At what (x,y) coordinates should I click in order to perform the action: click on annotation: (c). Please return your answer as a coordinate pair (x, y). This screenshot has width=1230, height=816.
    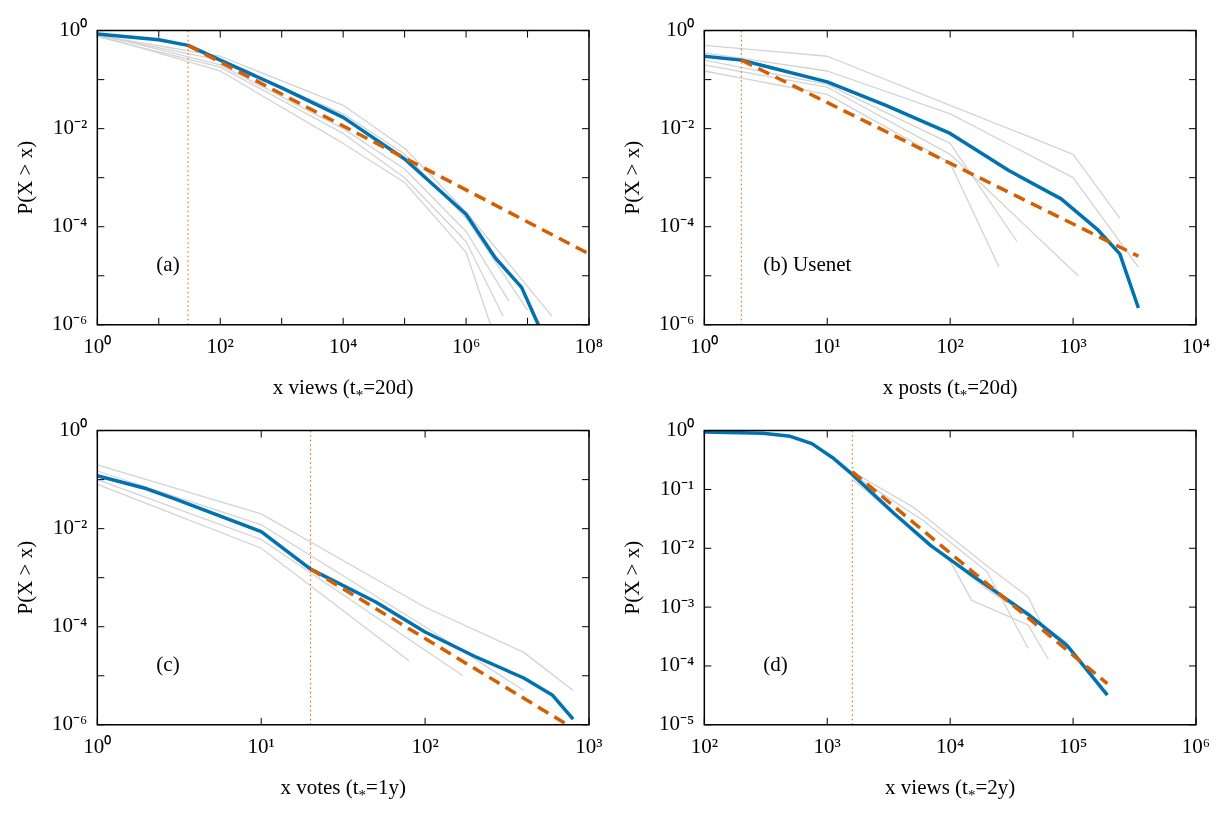
    Looking at the image, I should click on (168, 664).